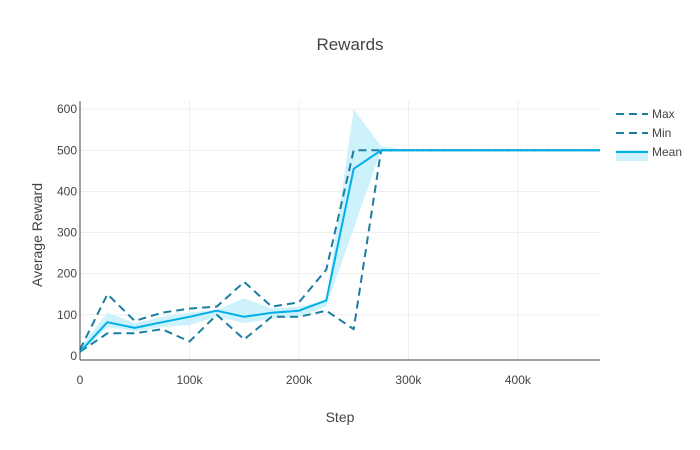 This screenshot has height=450, width=700. What do you see at coordinates (349, 44) in the screenshot?
I see `chart-title: Rewards` at bounding box center [349, 44].